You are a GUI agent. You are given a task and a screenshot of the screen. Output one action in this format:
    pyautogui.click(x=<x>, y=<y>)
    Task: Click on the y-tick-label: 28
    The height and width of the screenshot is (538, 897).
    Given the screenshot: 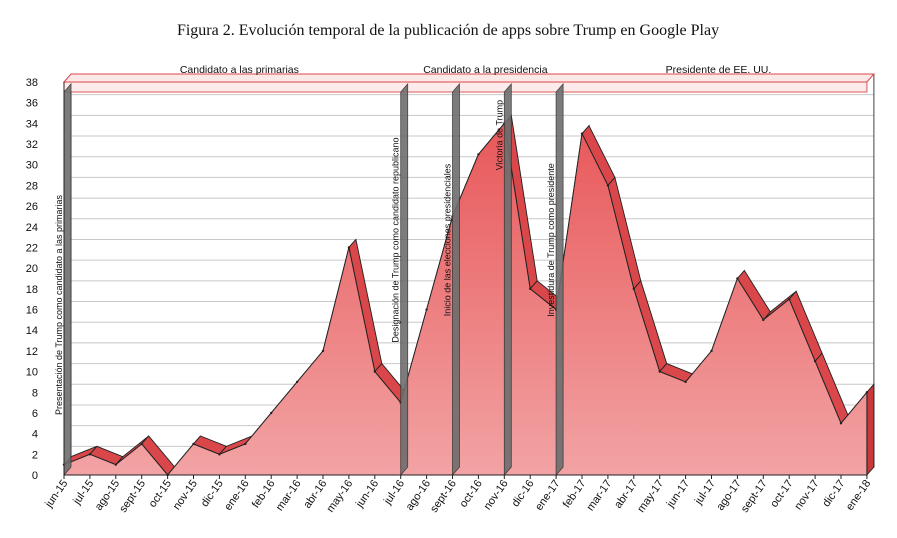 What is the action you would take?
    pyautogui.click(x=32, y=186)
    